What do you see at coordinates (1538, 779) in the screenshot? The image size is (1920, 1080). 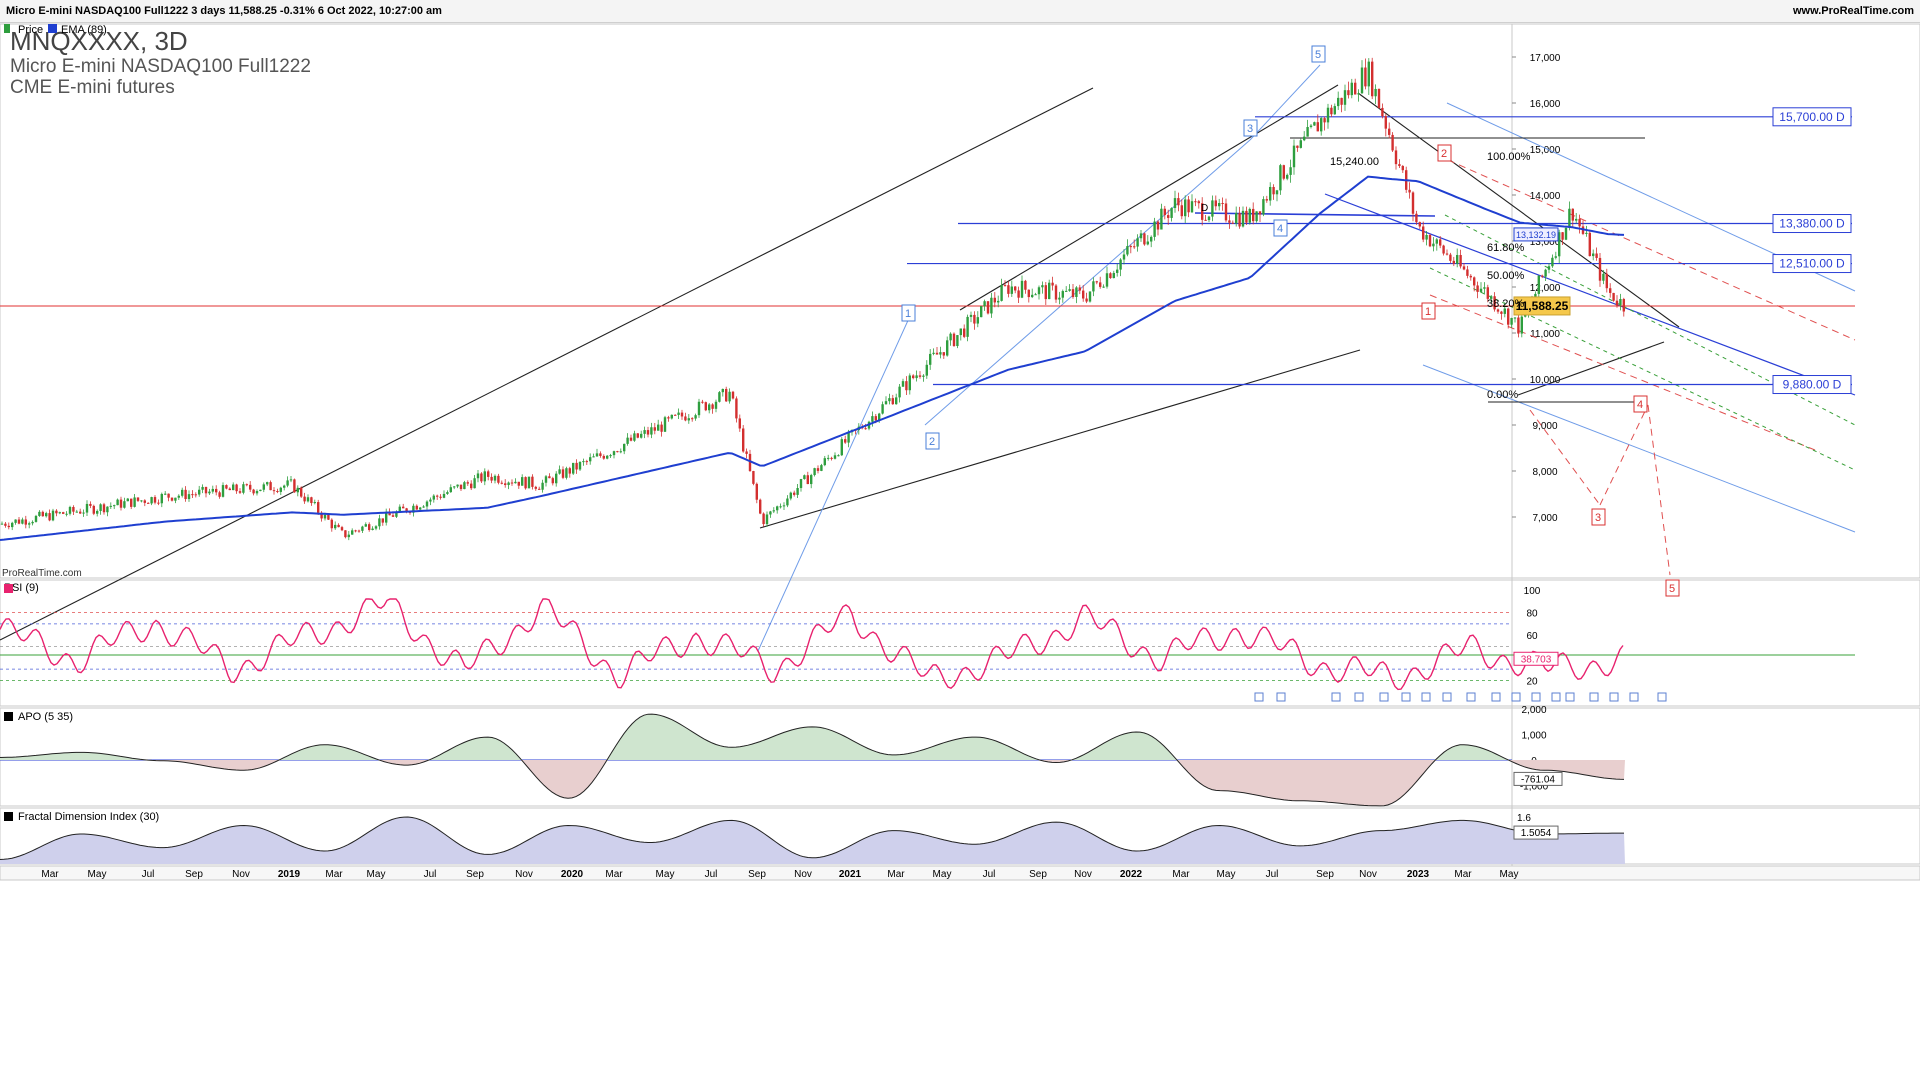 I see `apo-value: -761.04` at bounding box center [1538, 779].